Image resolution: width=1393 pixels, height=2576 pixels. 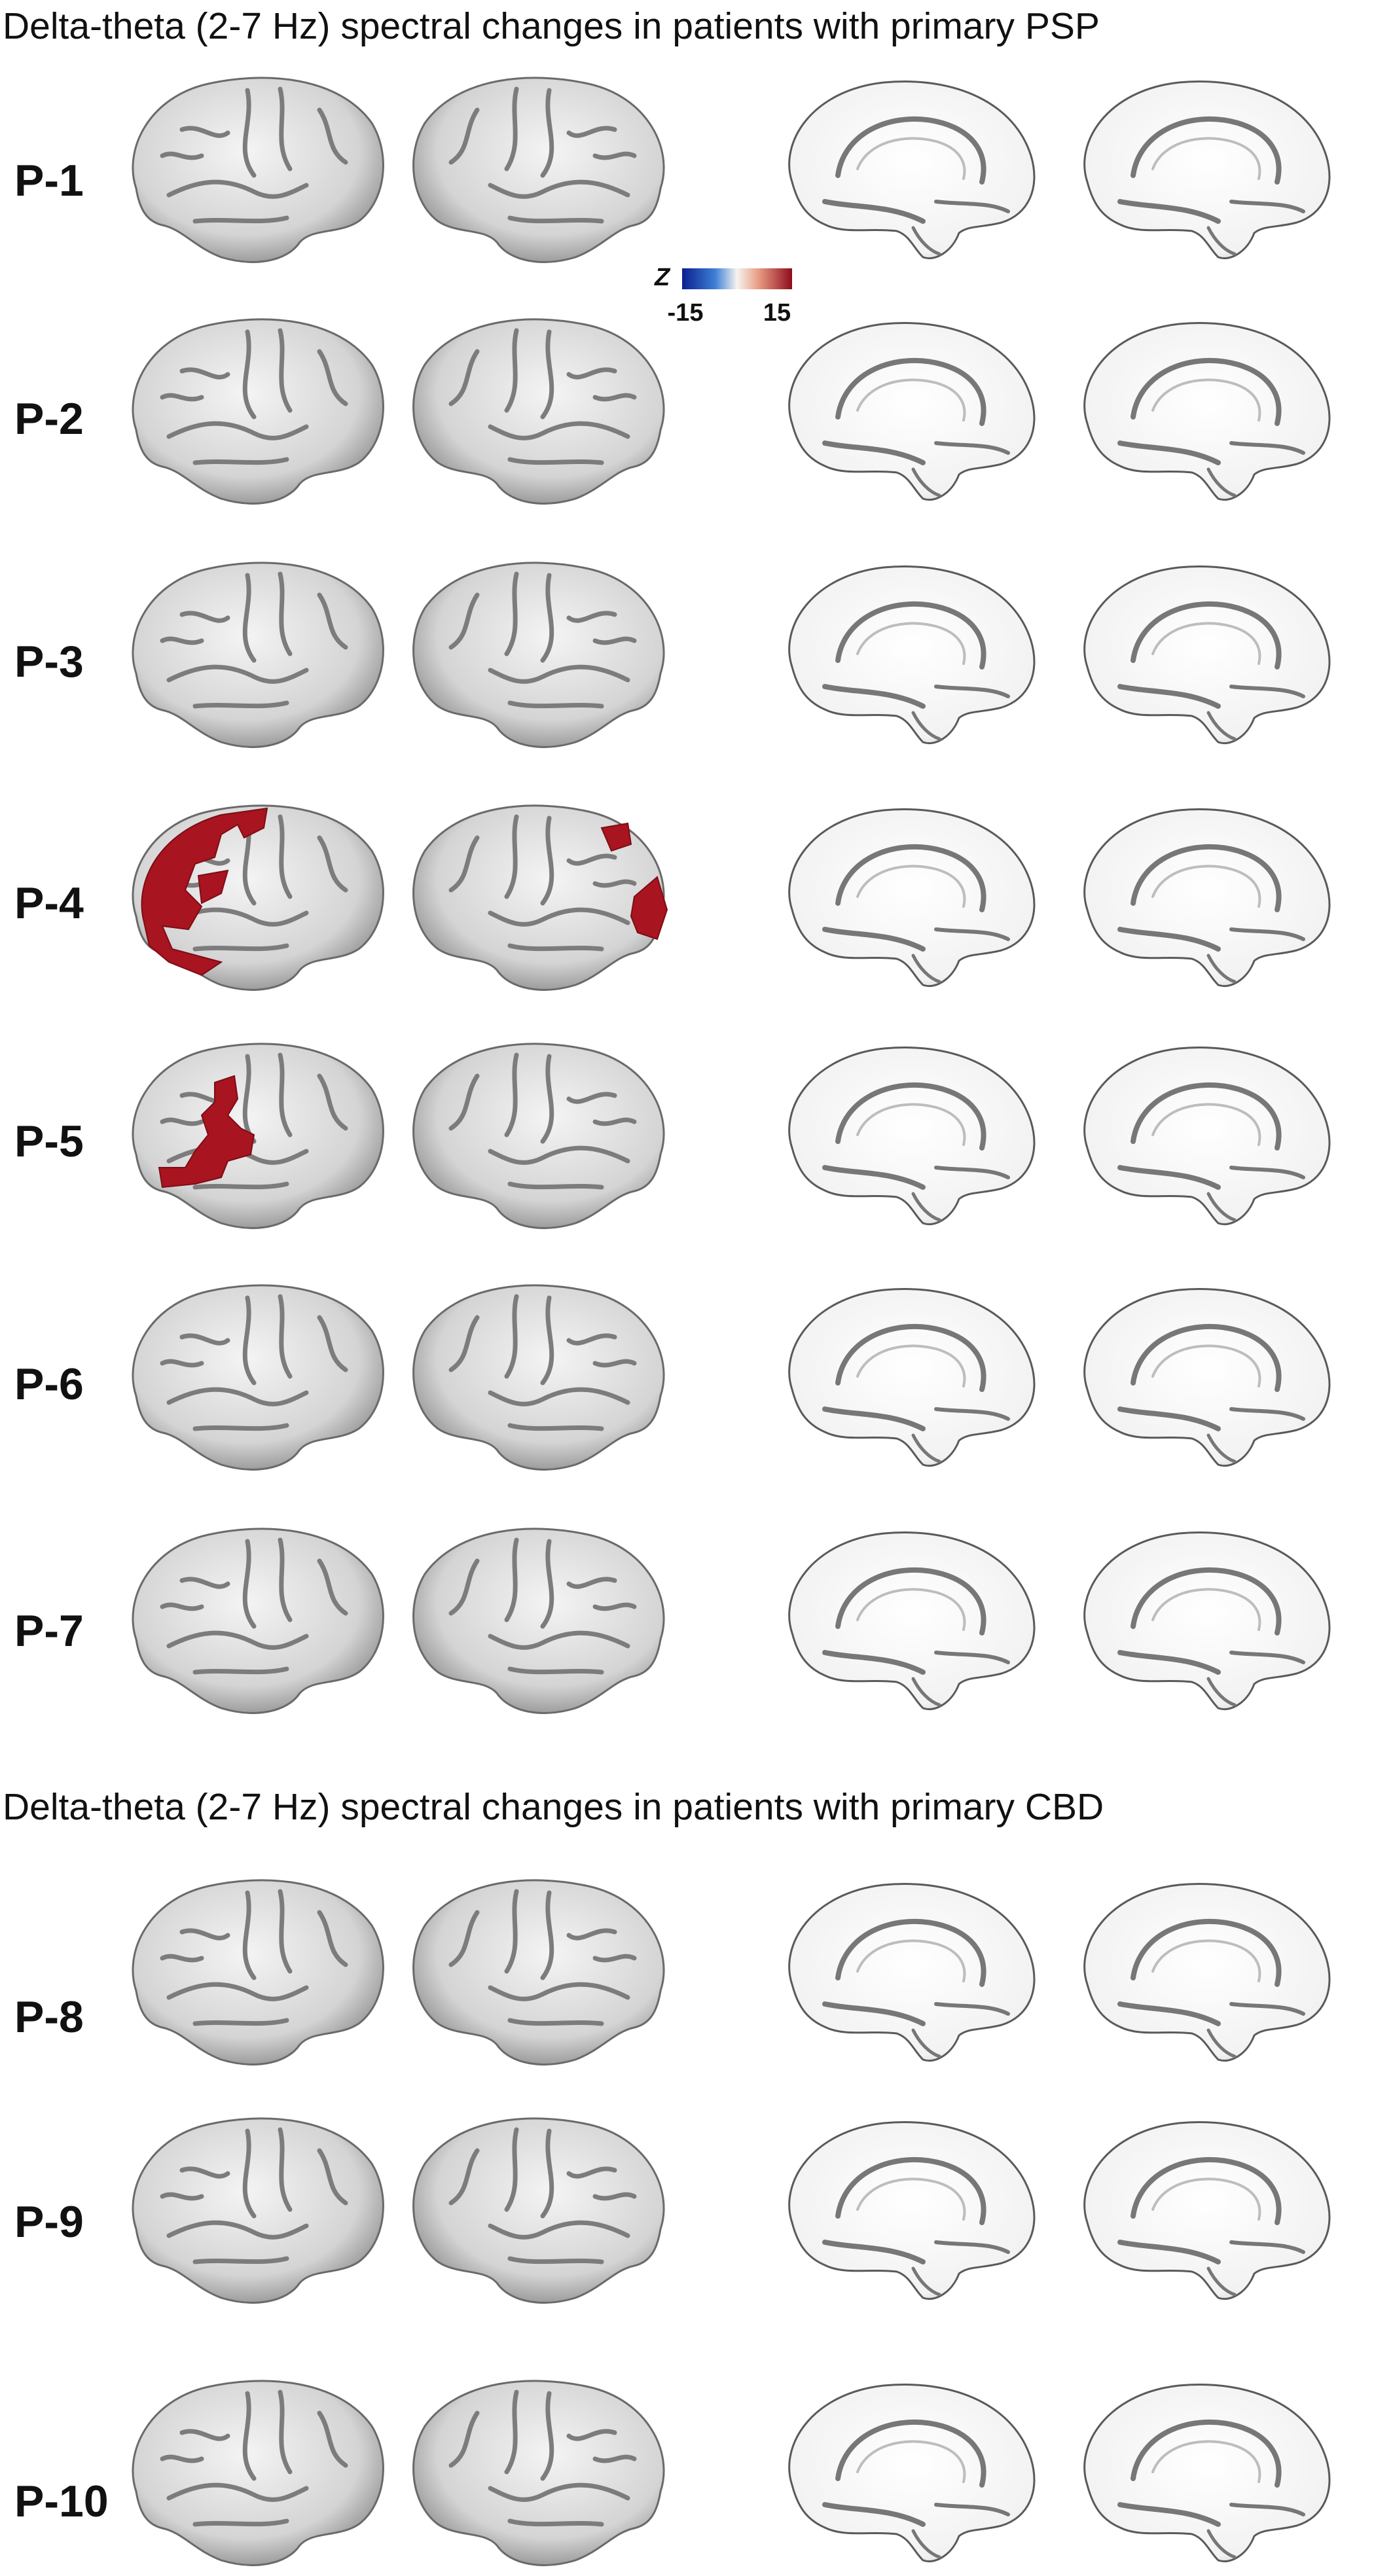 I want to click on patient-row: P-5, so click(x=672, y=1136).